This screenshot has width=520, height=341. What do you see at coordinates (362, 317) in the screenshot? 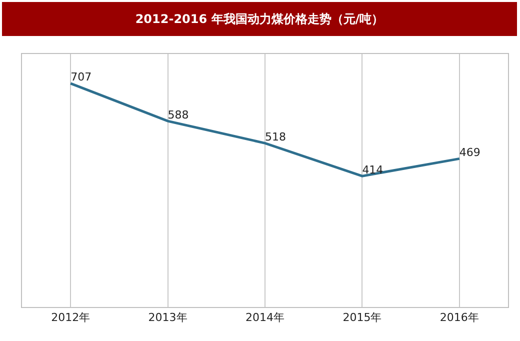
I see `x-tick-label: 2015年` at bounding box center [362, 317].